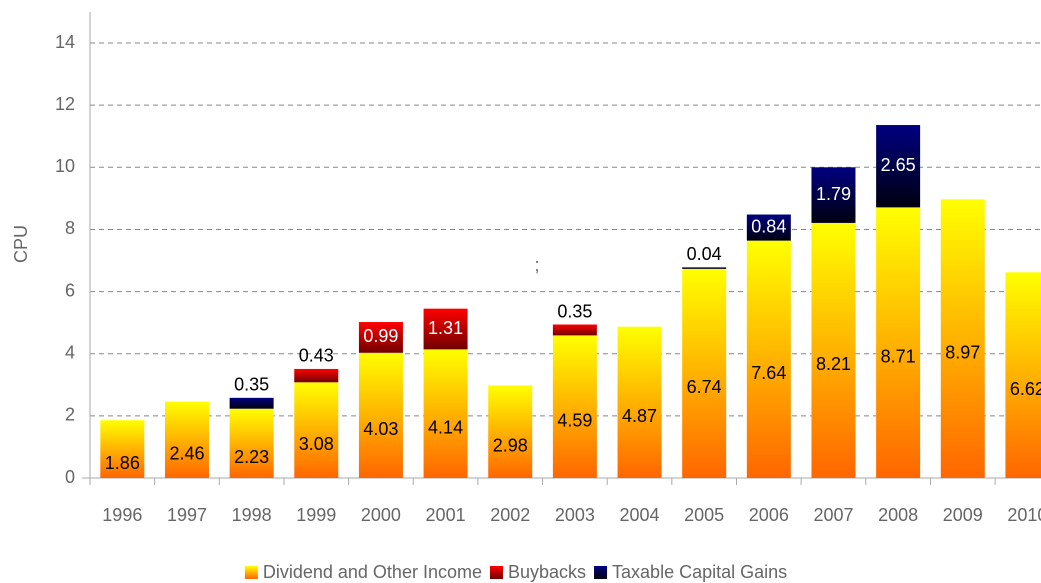 Image resolution: width=1041 pixels, height=583 pixels. I want to click on data-label: 1.31, so click(445, 328).